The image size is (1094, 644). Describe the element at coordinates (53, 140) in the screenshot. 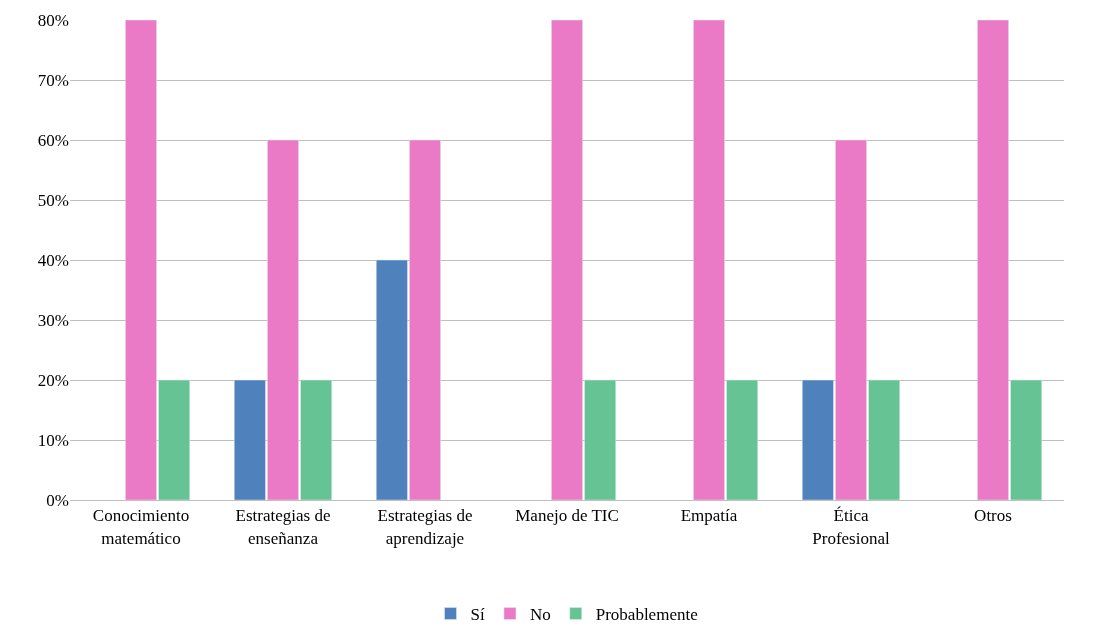

I see `y-tick-label: 60%` at that location.